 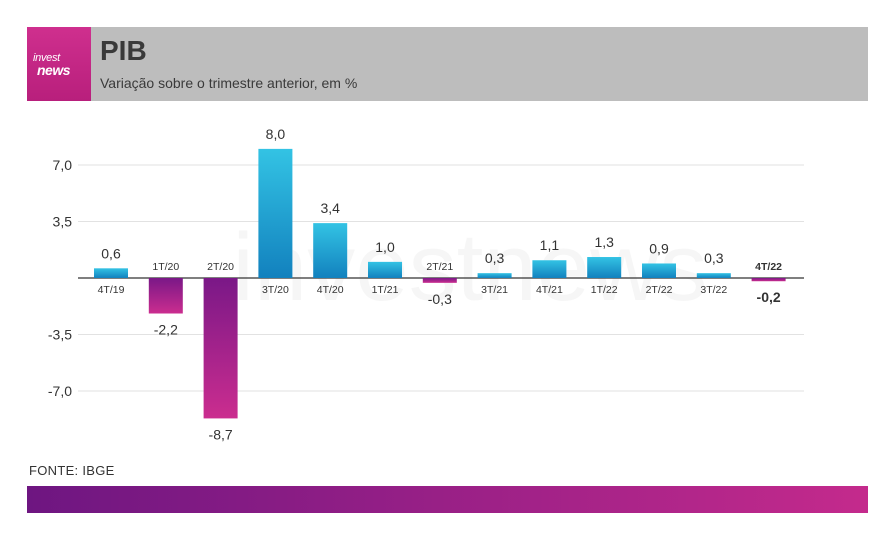 I want to click on x-tick-label: 4T/21, so click(x=549, y=290).